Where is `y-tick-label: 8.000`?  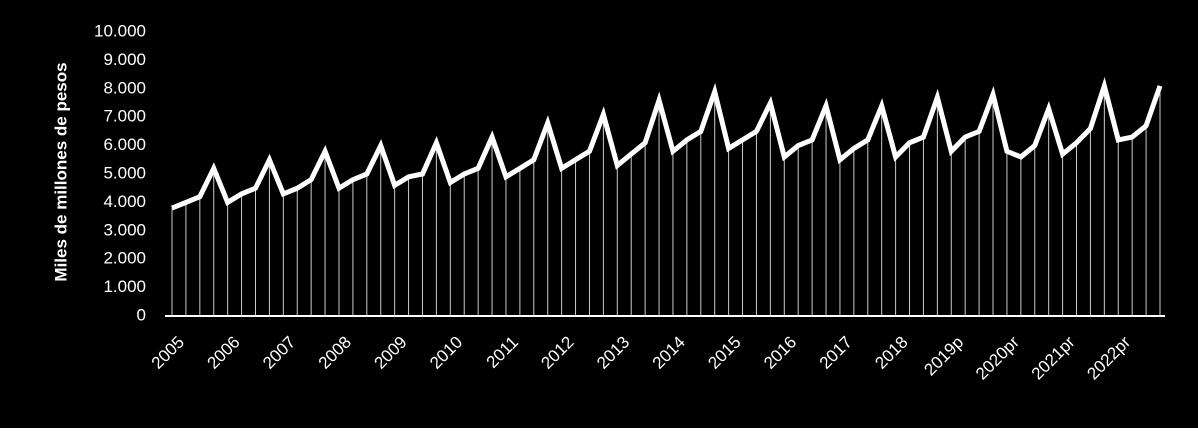 y-tick-label: 8.000 is located at coordinates (124, 87).